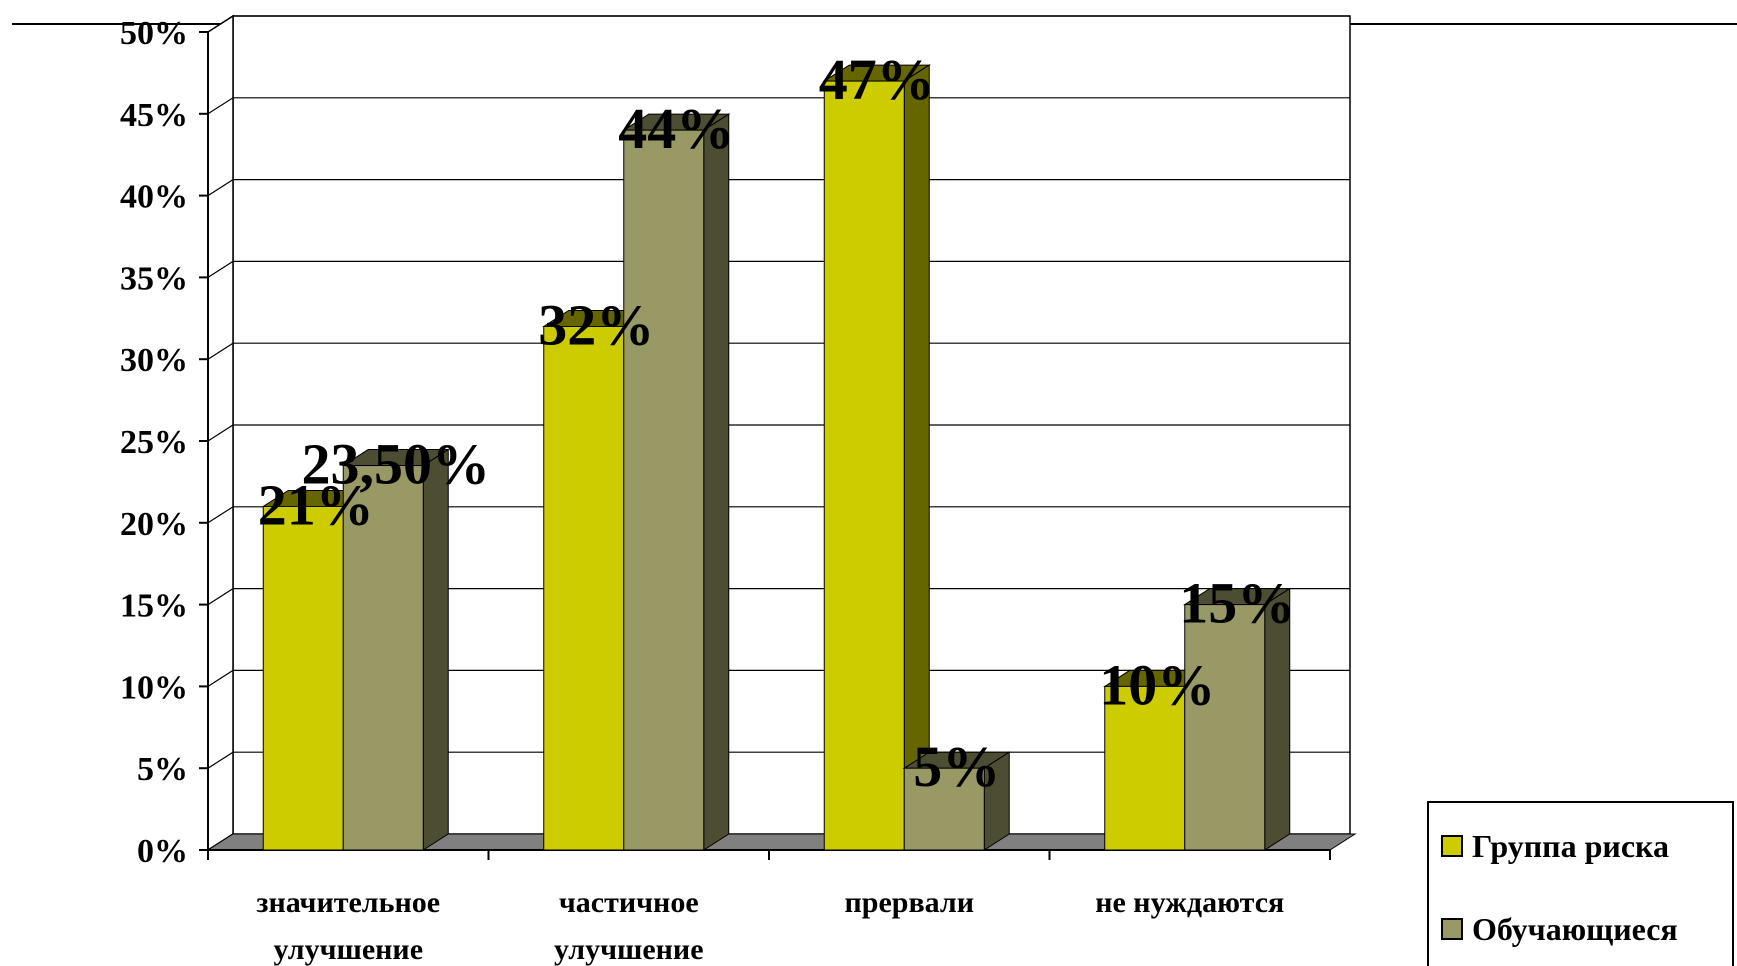  What do you see at coordinates (1189, 902) in the screenshot?
I see `x-category-label: не нуждаются` at bounding box center [1189, 902].